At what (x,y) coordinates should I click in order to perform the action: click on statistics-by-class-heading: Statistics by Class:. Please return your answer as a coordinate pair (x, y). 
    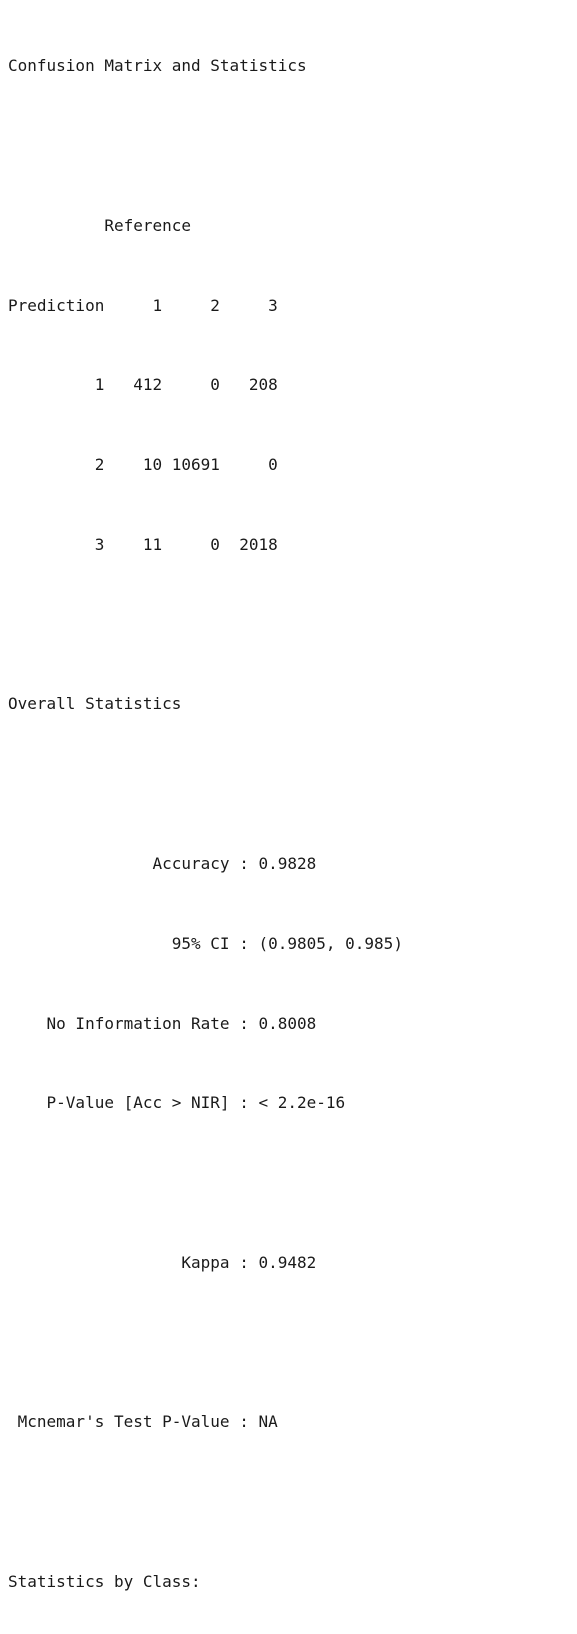
    Looking at the image, I should click on (104, 1582).